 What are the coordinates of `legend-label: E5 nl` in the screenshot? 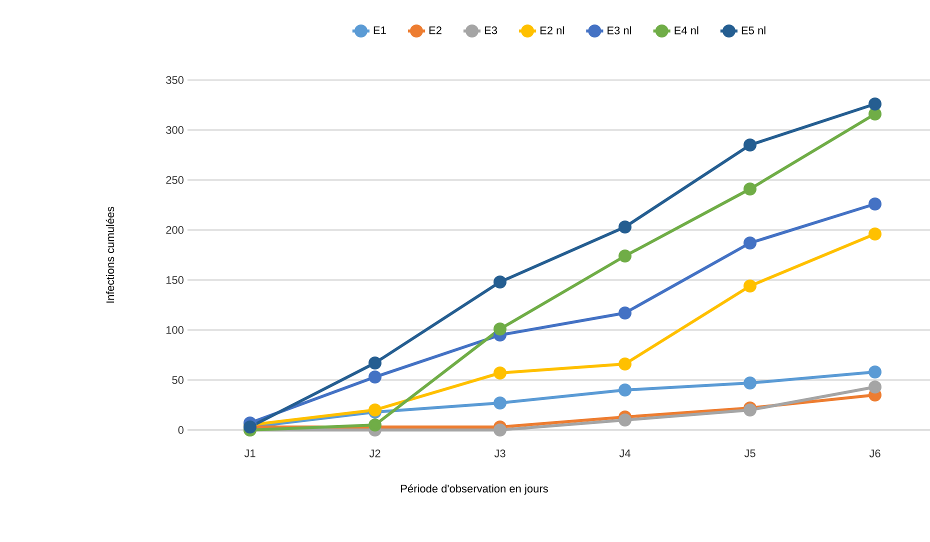 It's located at (754, 30).